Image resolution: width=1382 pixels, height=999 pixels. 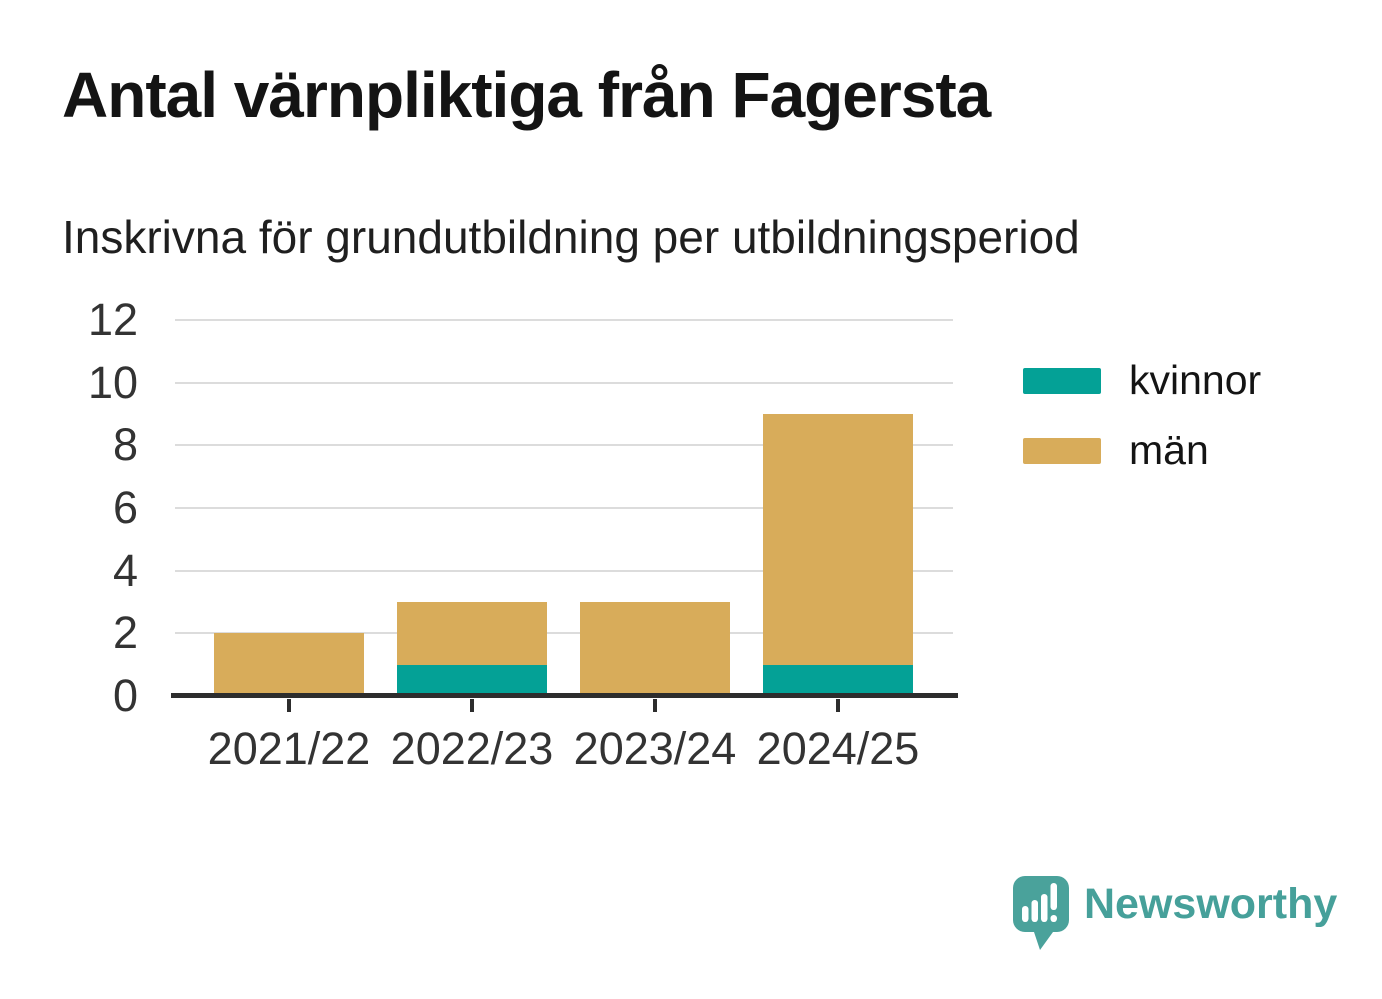 What do you see at coordinates (1195, 380) in the screenshot?
I see `legend-label-kvinnor: kvinnor` at bounding box center [1195, 380].